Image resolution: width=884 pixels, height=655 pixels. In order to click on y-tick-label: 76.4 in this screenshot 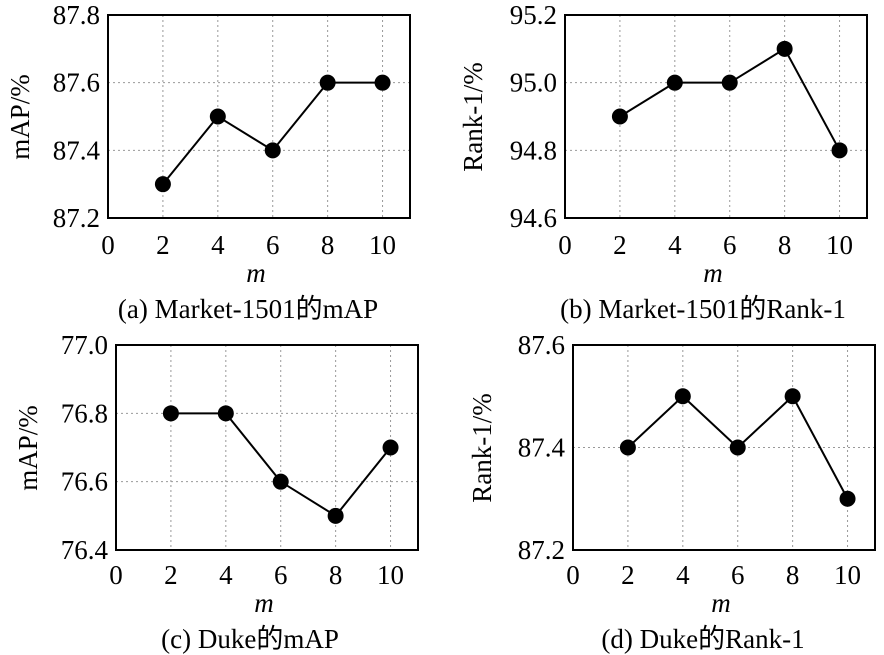, I will do `click(85, 550)`.